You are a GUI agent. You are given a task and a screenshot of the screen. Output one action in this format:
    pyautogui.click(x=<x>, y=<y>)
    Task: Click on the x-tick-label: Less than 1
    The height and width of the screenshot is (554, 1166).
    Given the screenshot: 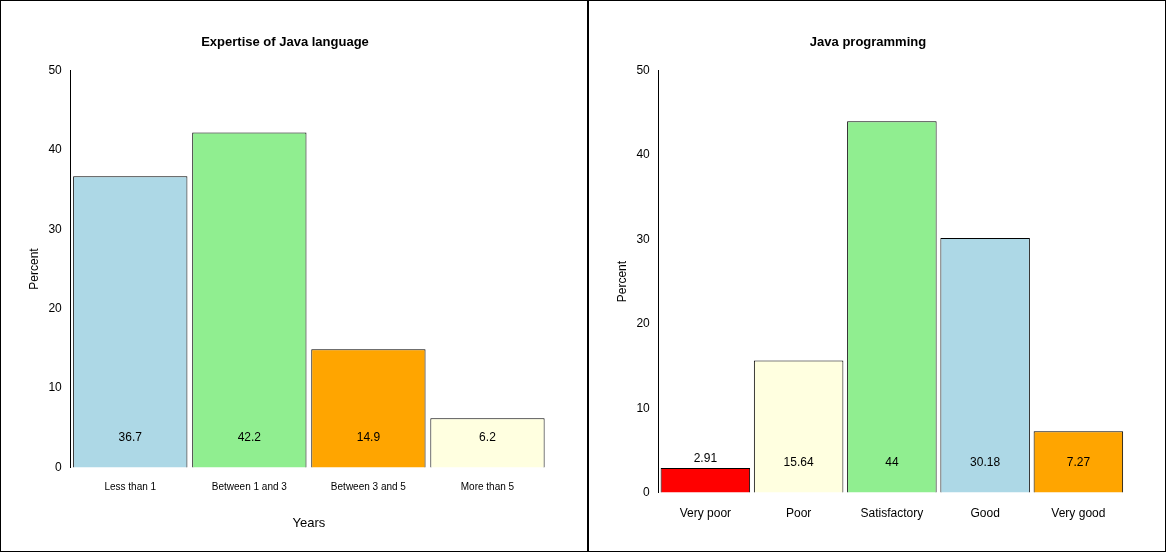 What is the action you would take?
    pyautogui.click(x=130, y=487)
    